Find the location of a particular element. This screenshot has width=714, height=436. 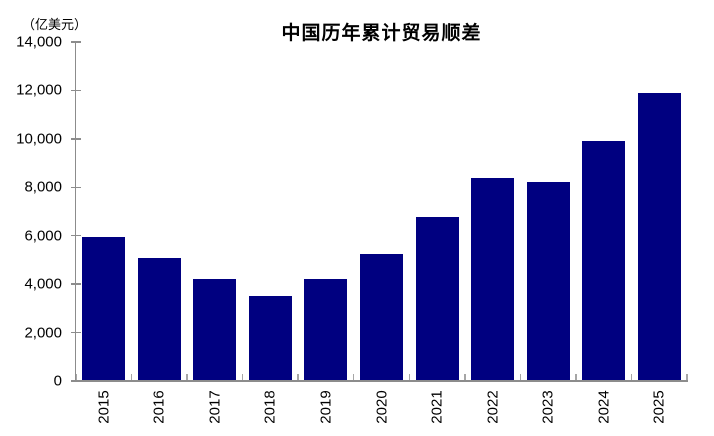

bar-2020 is located at coordinates (381, 317).